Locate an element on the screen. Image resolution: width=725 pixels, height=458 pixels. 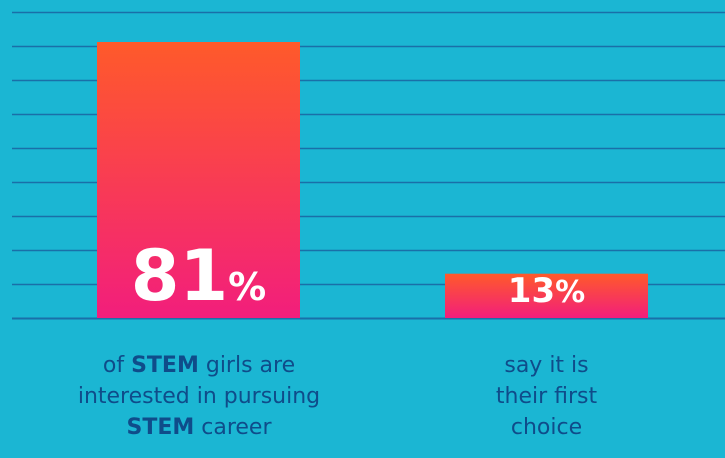
caption-text: choice is located at coordinates (546, 427).